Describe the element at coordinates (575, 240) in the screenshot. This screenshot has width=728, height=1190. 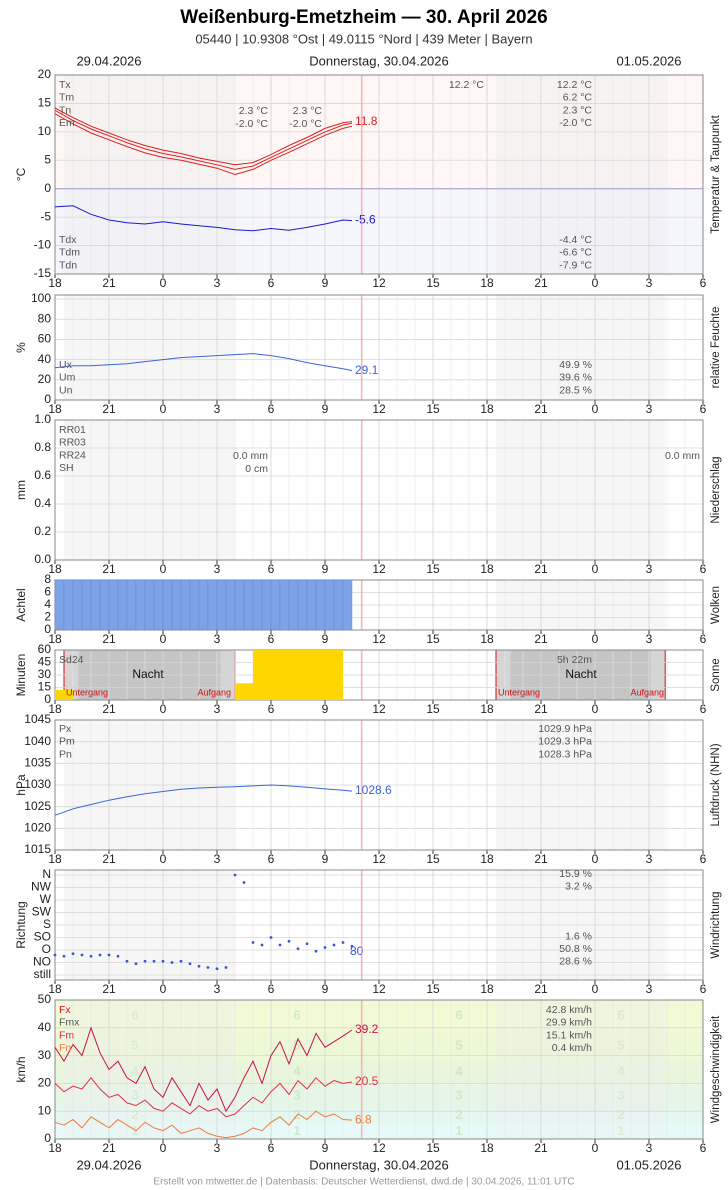
I see `stat-value: -4.4 °C` at that location.